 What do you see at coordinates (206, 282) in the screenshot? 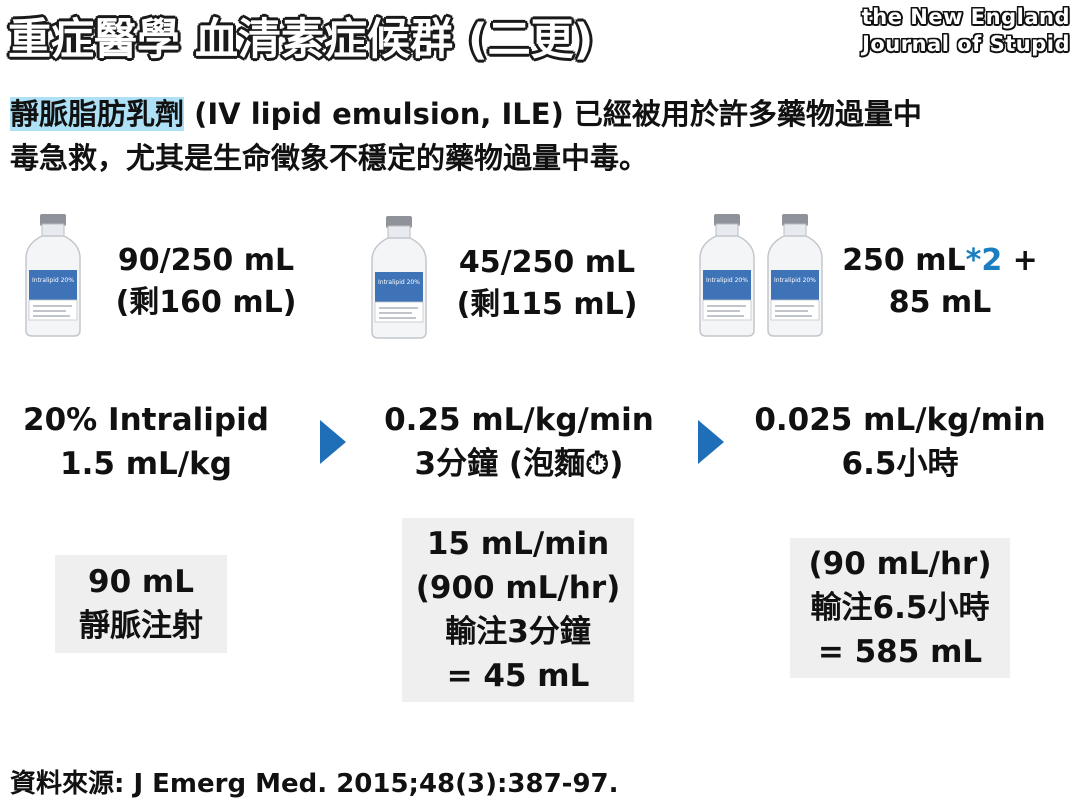
I see `bottle-volume-1: 90/250 mL (剩160 mL)` at bounding box center [206, 282].